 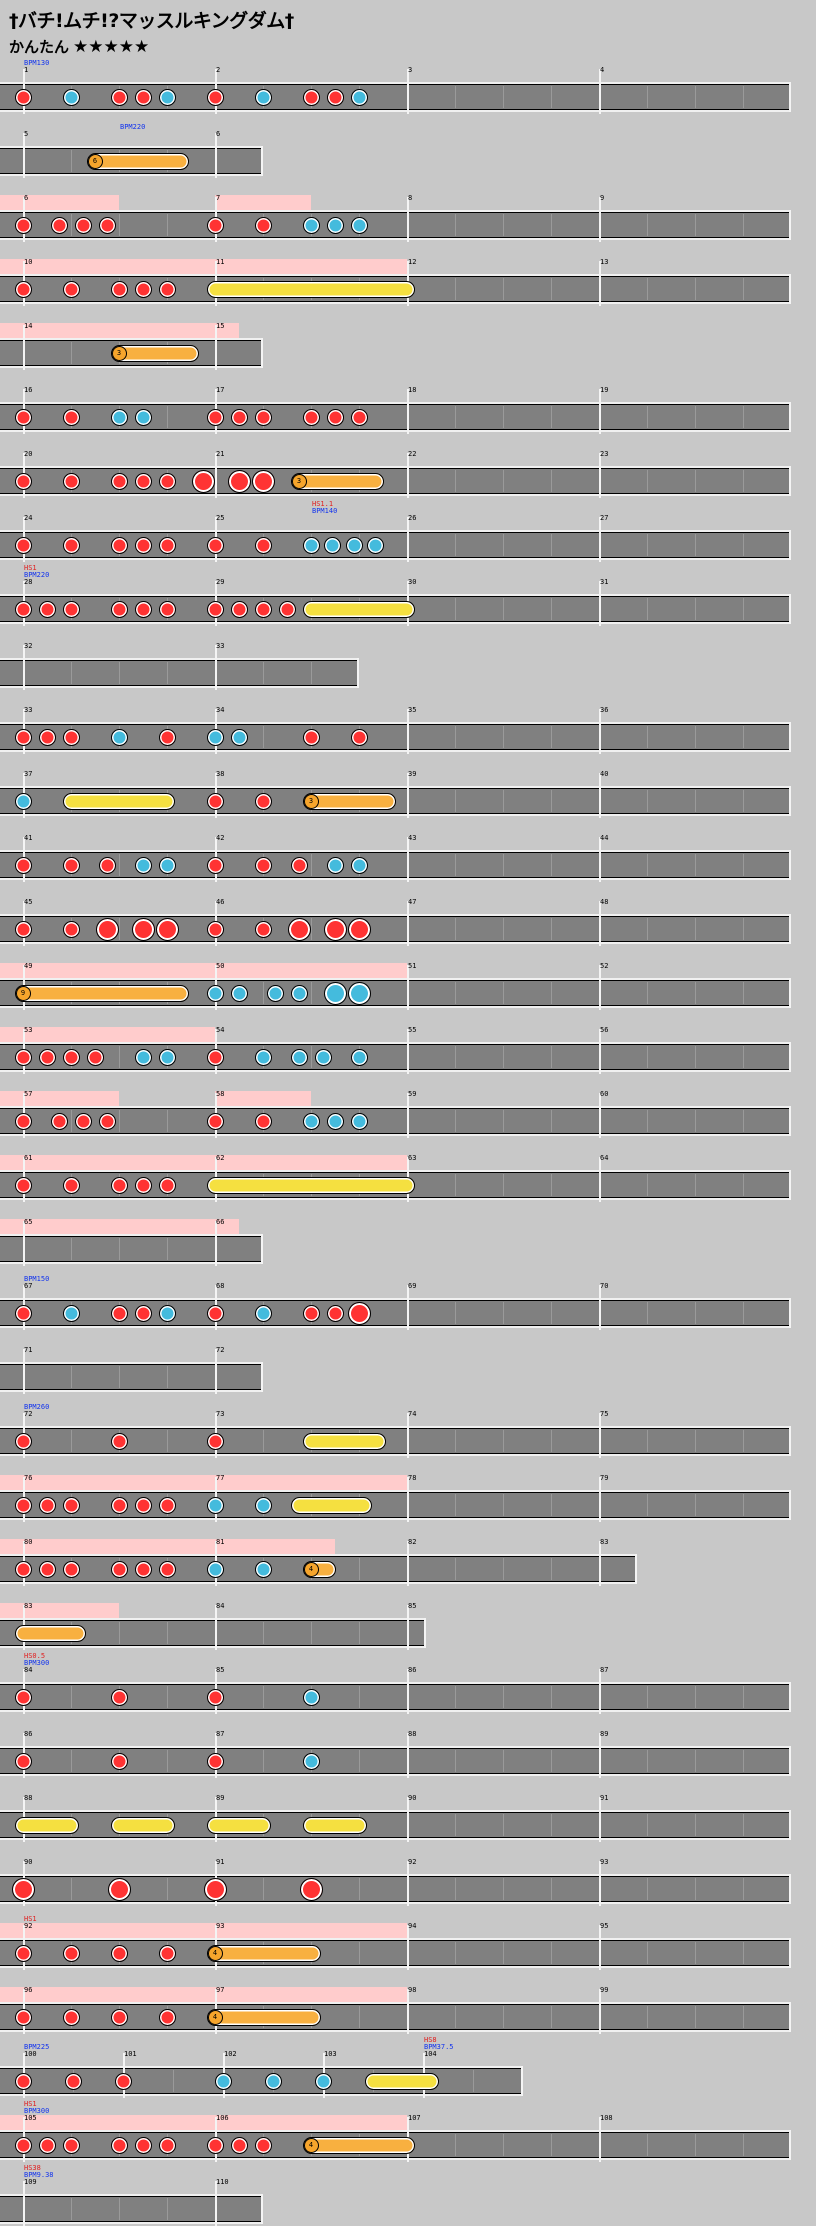 What do you see at coordinates (220, 966) in the screenshot?
I see `measure-number: 50` at bounding box center [220, 966].